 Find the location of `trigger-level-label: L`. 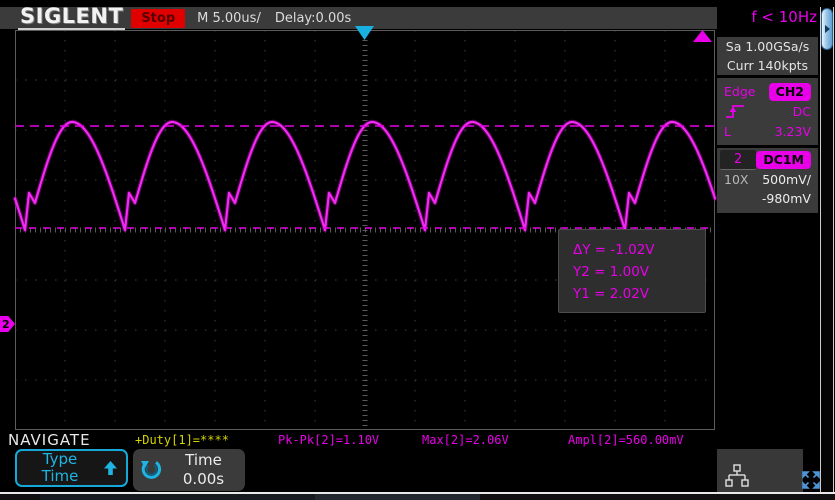

trigger-level-label: L is located at coordinates (727, 131).